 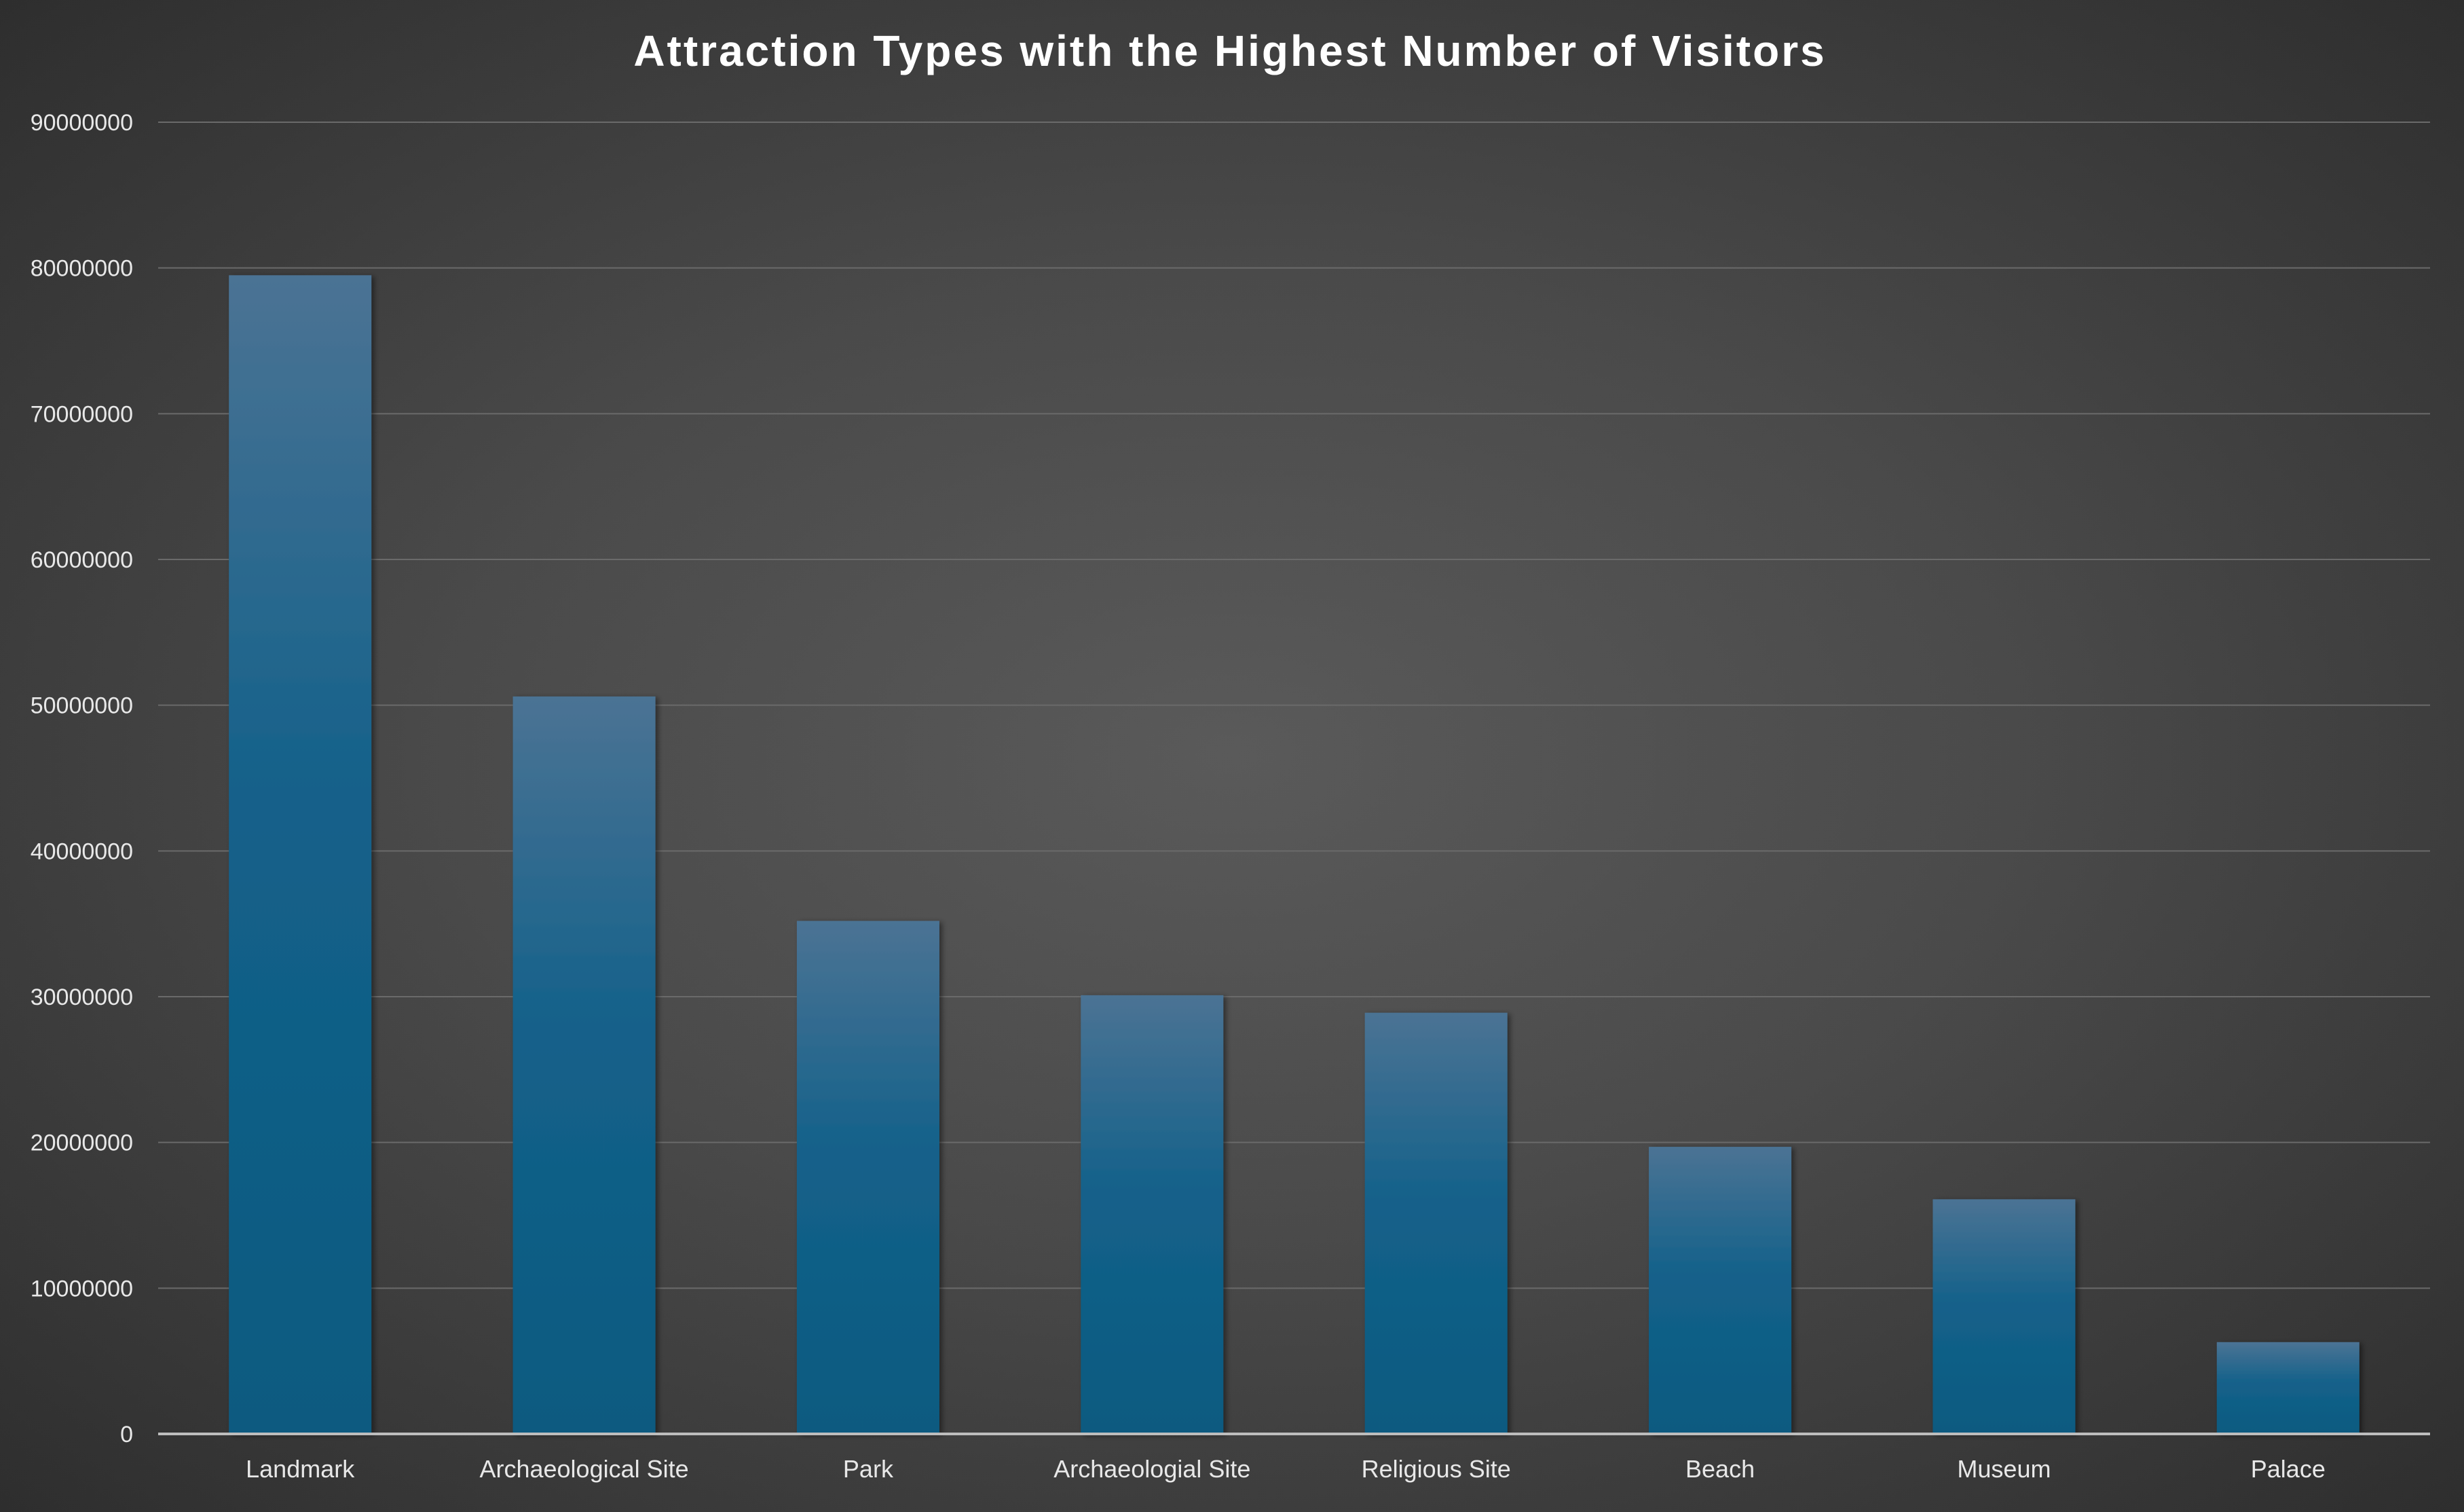 I want to click on x-tick-label: Archaeological Site, so click(x=584, y=1469).